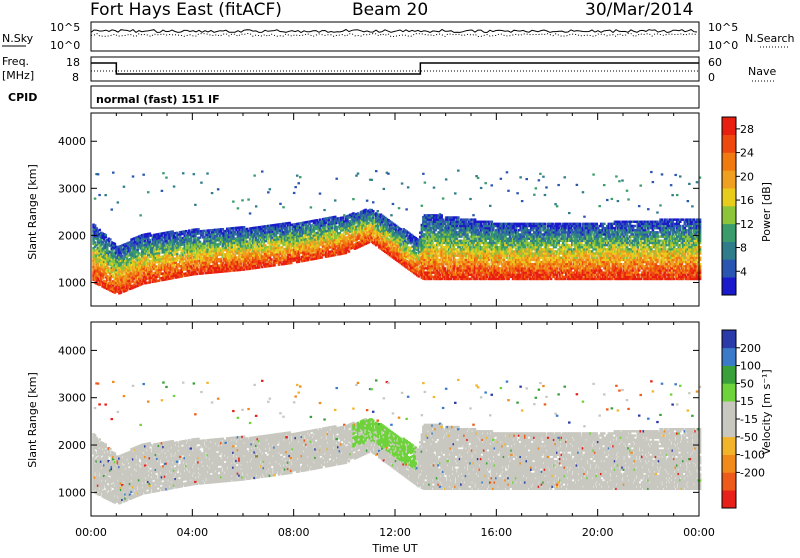  I want to click on nsky-label: N.Sky, so click(18, 38).